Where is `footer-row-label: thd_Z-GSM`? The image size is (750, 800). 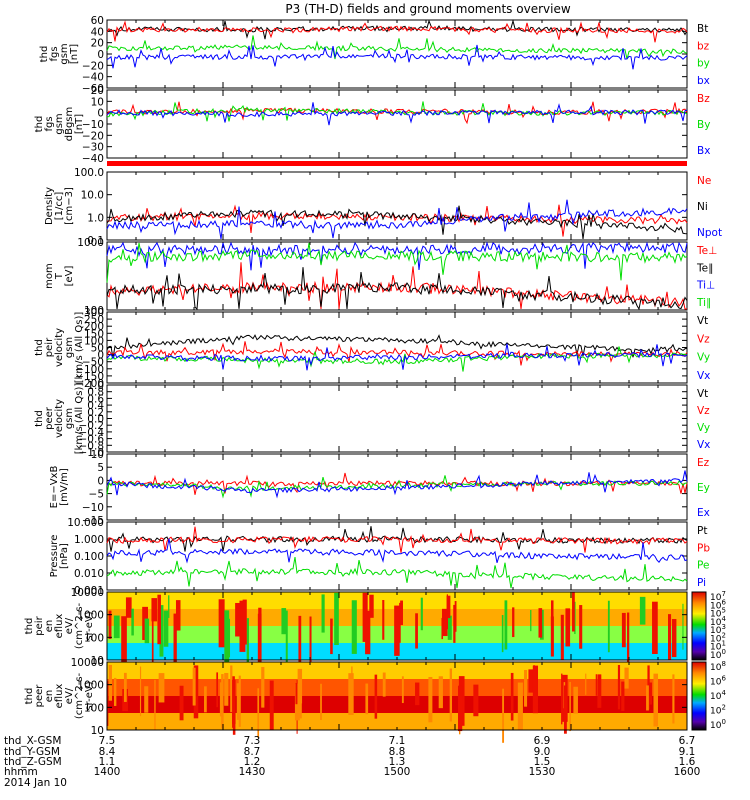
footer-row-label: thd_Z-GSM is located at coordinates (33, 762).